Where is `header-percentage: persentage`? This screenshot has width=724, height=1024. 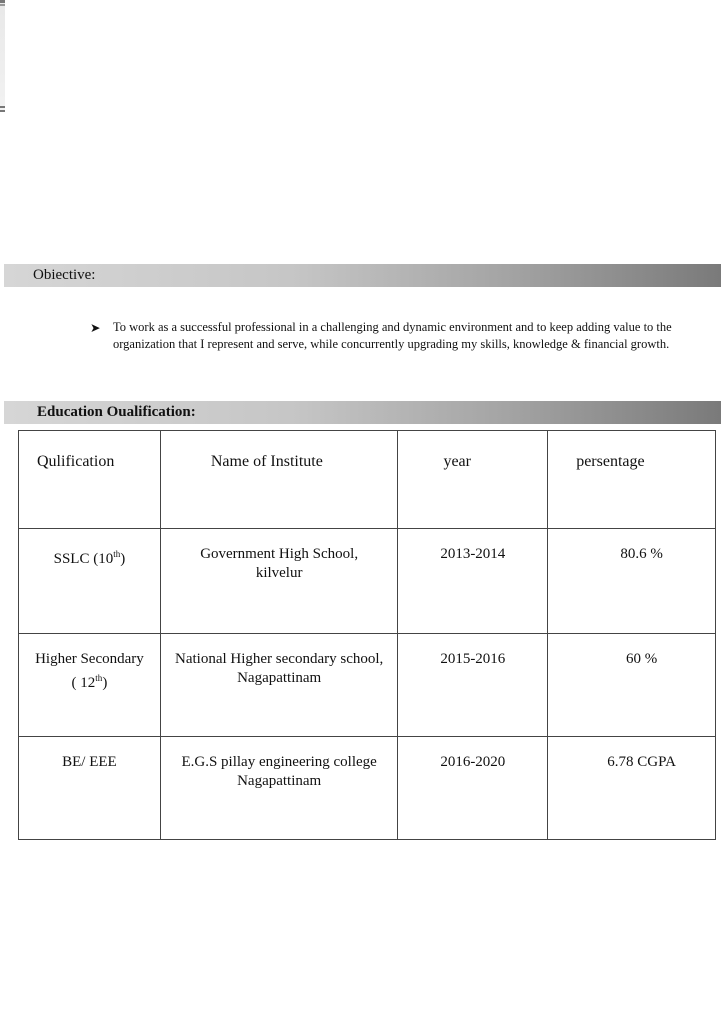 header-percentage: persentage is located at coordinates (631, 479).